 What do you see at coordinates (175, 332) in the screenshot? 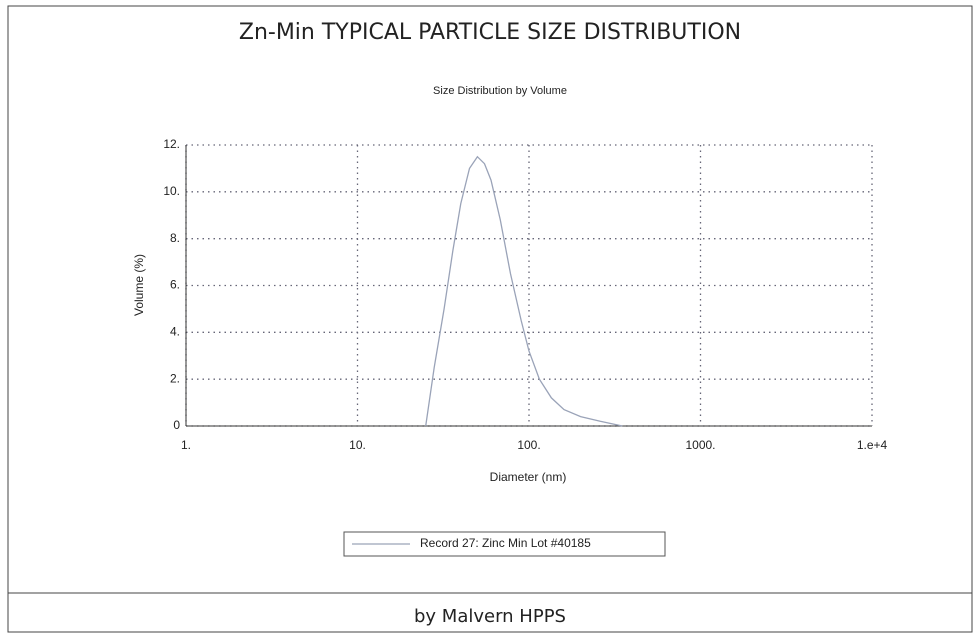
I see `y-tick-label: 4.` at bounding box center [175, 332].